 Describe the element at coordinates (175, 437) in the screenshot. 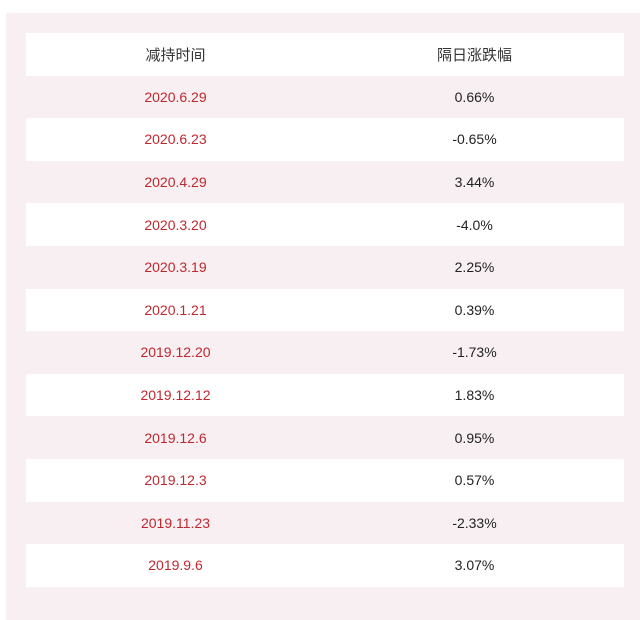

I see `row-date: 2019.12.6` at that location.